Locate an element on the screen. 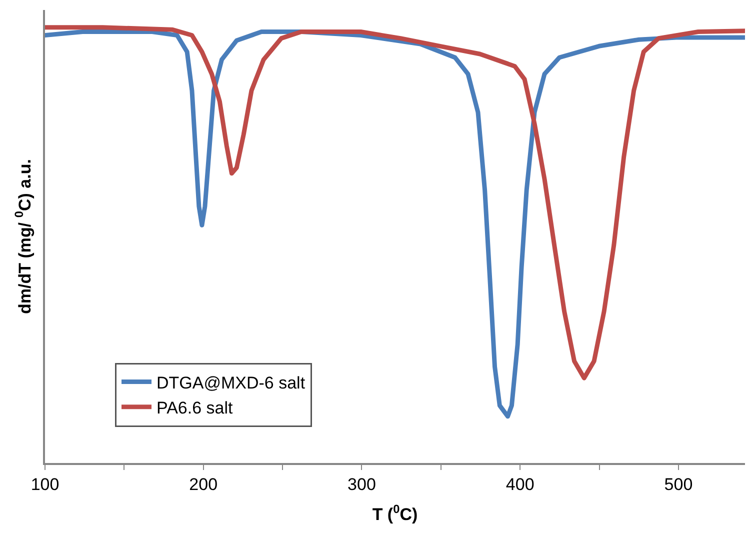 Image resolution: width=747 pixels, height=538 pixels. x-tick-label: 500 is located at coordinates (678, 484).